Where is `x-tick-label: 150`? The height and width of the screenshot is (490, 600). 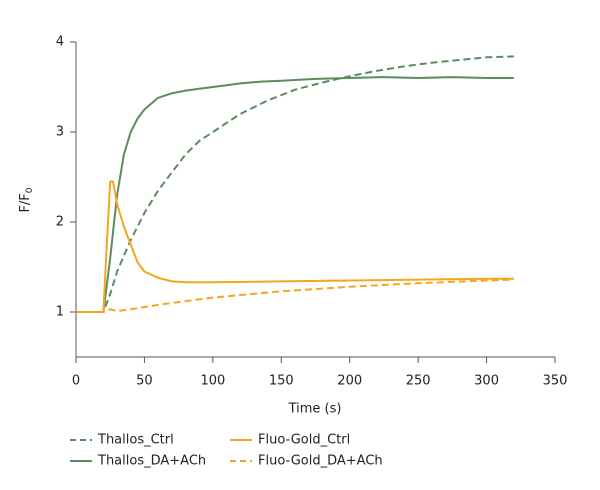
x-tick-label: 150 is located at coordinates (281, 381).